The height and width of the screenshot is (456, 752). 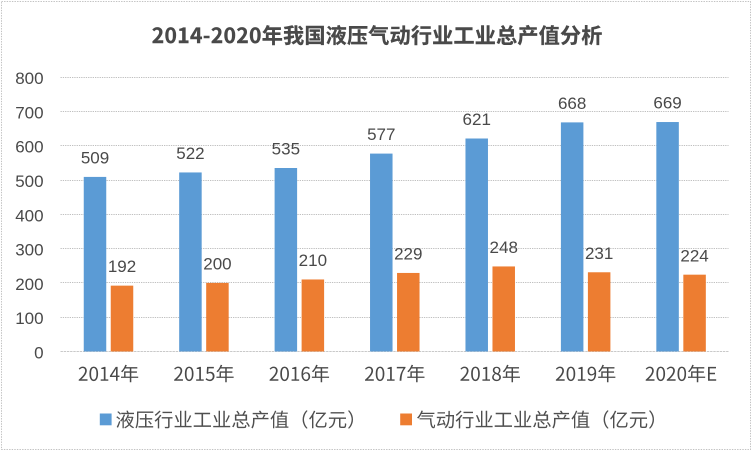 I want to click on svg-text: 522, so click(x=190, y=153).